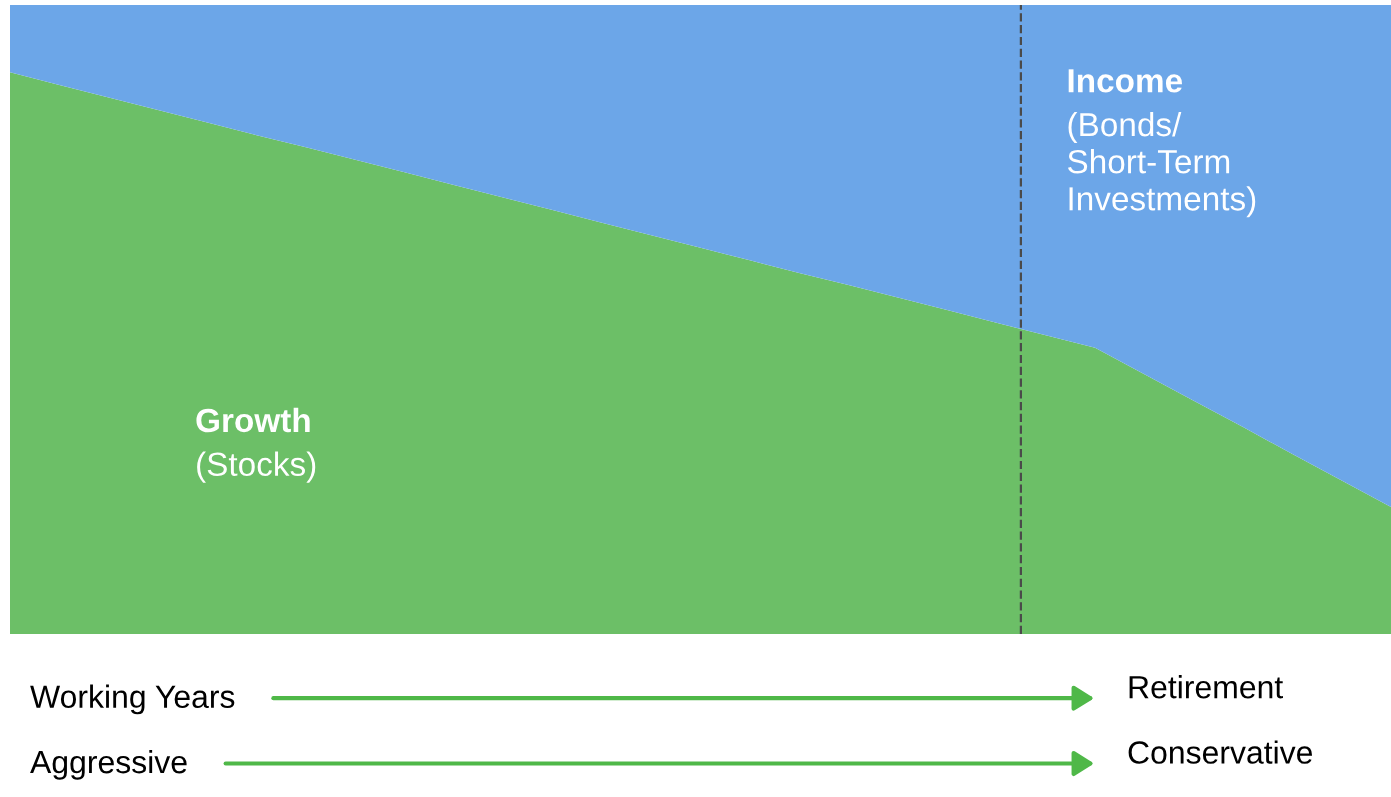 The width and height of the screenshot is (1391, 797). Describe the element at coordinates (132, 699) in the screenshot. I see `text: Working Years` at that location.